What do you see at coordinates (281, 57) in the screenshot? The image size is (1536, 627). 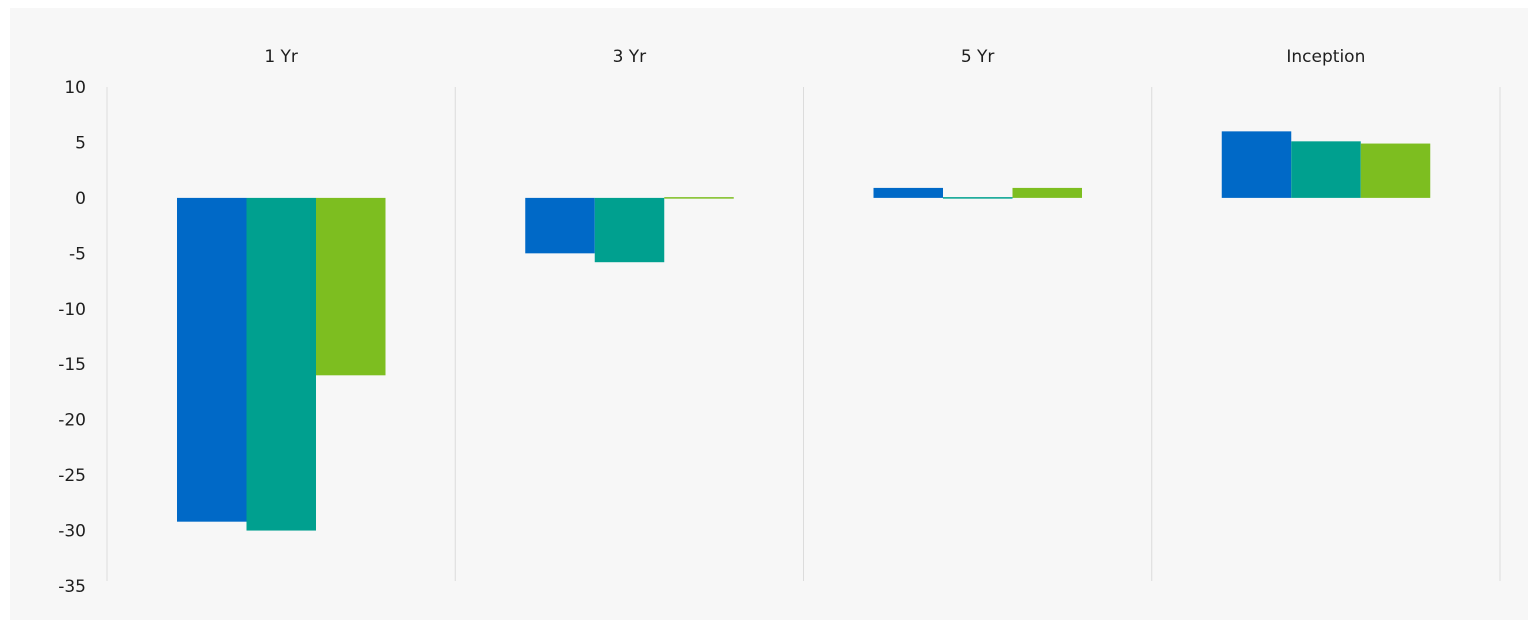 I see `category-label: 1 Yr` at bounding box center [281, 57].